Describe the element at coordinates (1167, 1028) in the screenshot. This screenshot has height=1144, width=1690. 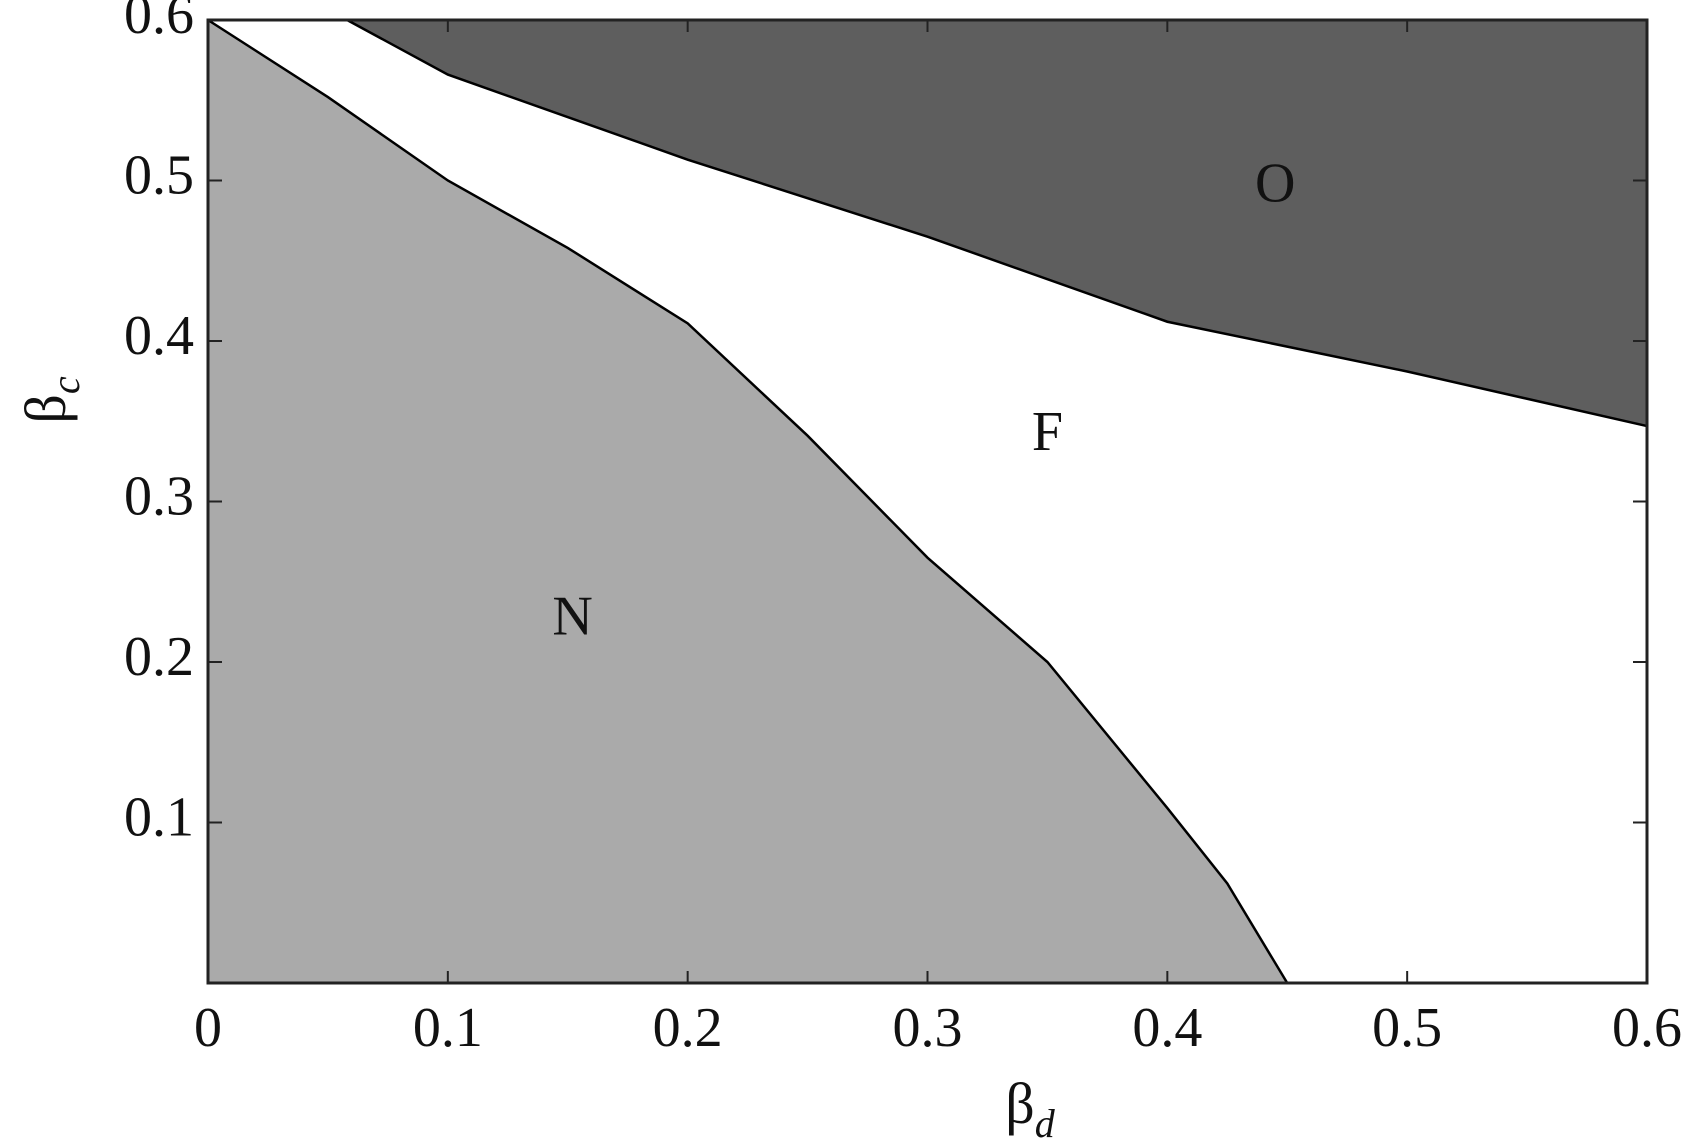
I see `x-tick-label: 0.4` at that location.